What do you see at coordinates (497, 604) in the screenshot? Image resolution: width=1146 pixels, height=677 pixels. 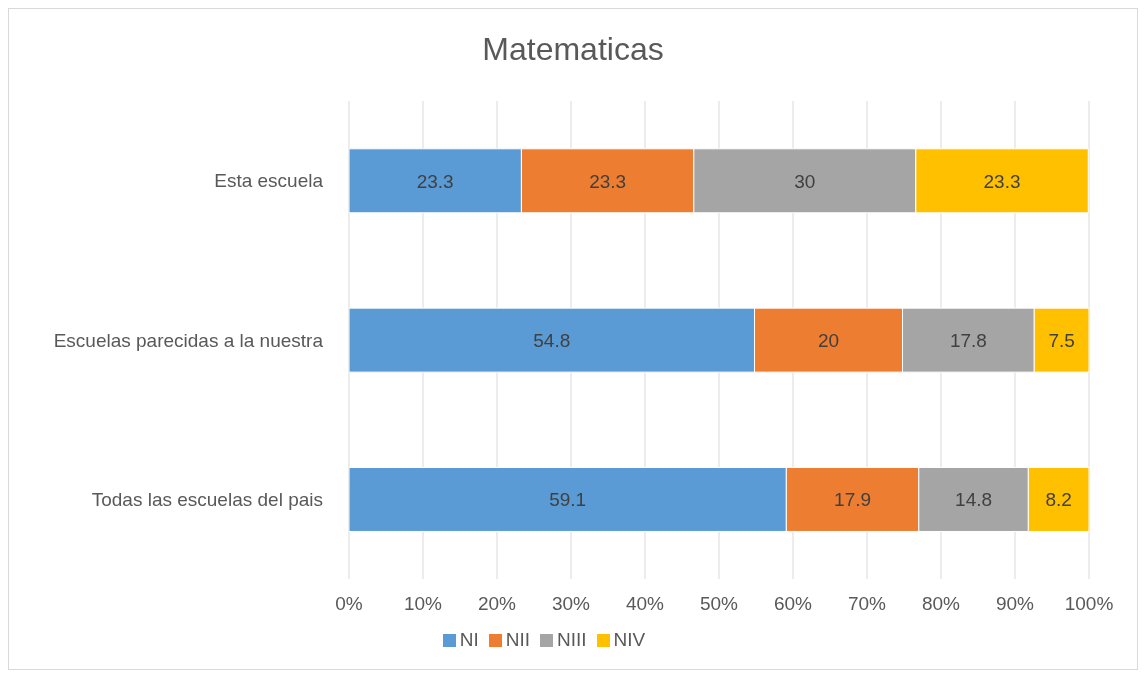 I see `x-tick-label: 20%` at bounding box center [497, 604].